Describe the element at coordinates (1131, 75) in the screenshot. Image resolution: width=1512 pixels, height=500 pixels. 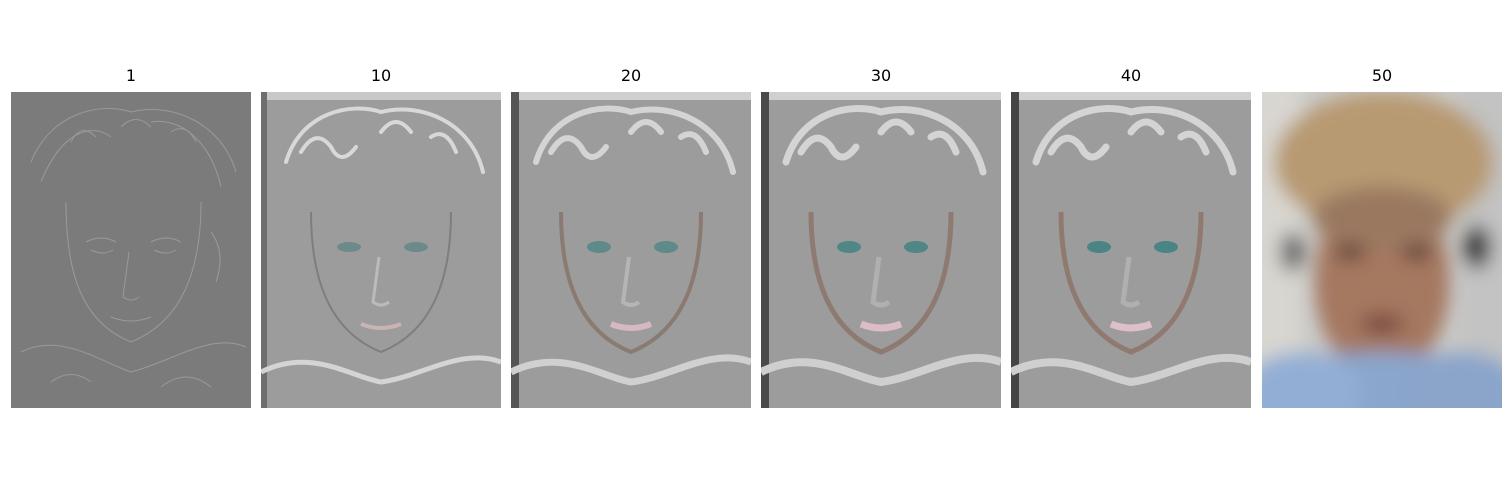
I see `panel-title: 40` at that location.